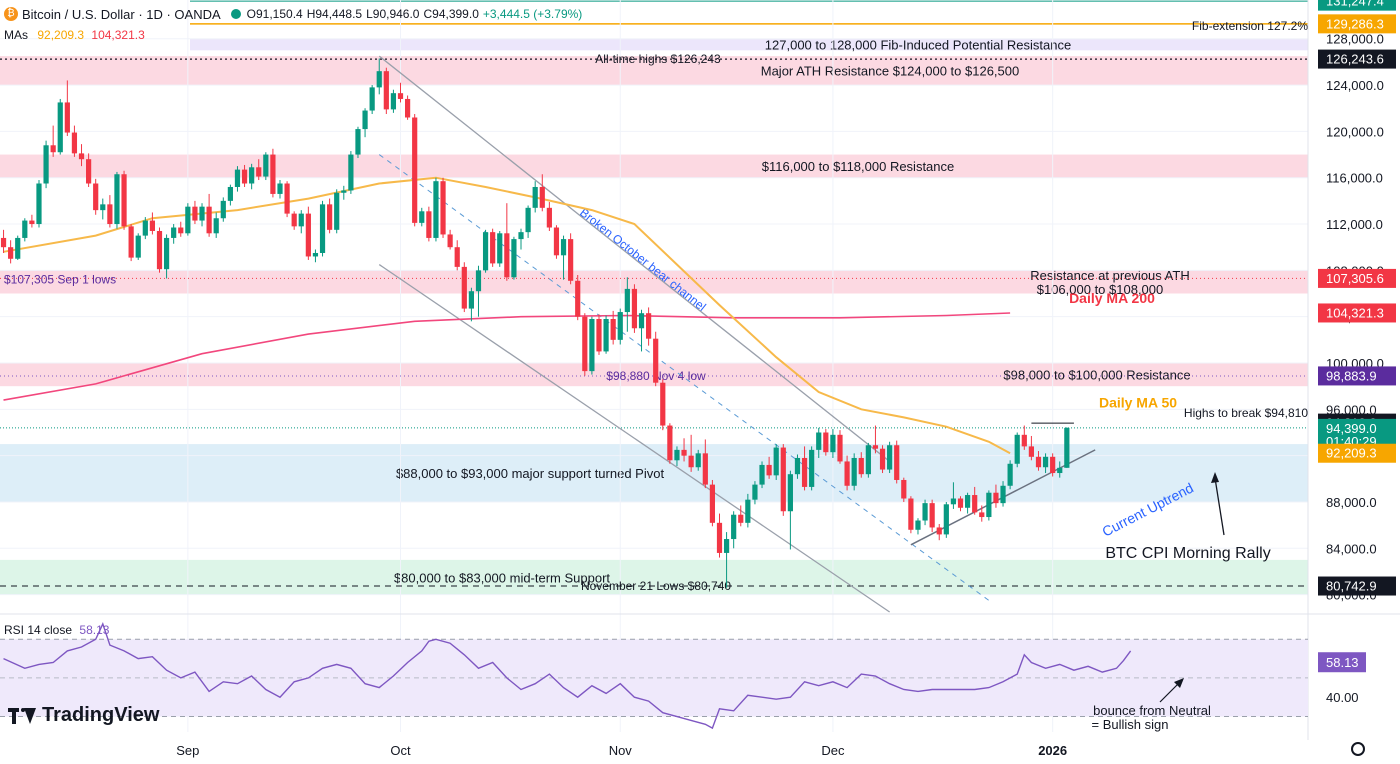  What do you see at coordinates (187, 750) in the screenshot?
I see `x-tick-label: Sep` at bounding box center [187, 750].